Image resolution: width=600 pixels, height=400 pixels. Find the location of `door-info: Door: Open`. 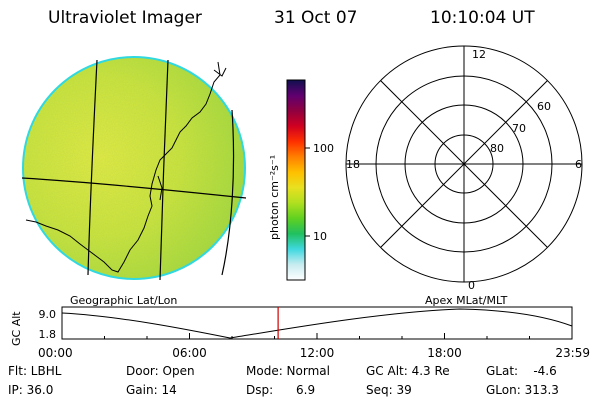

door-info: Door: Open is located at coordinates (160, 371).